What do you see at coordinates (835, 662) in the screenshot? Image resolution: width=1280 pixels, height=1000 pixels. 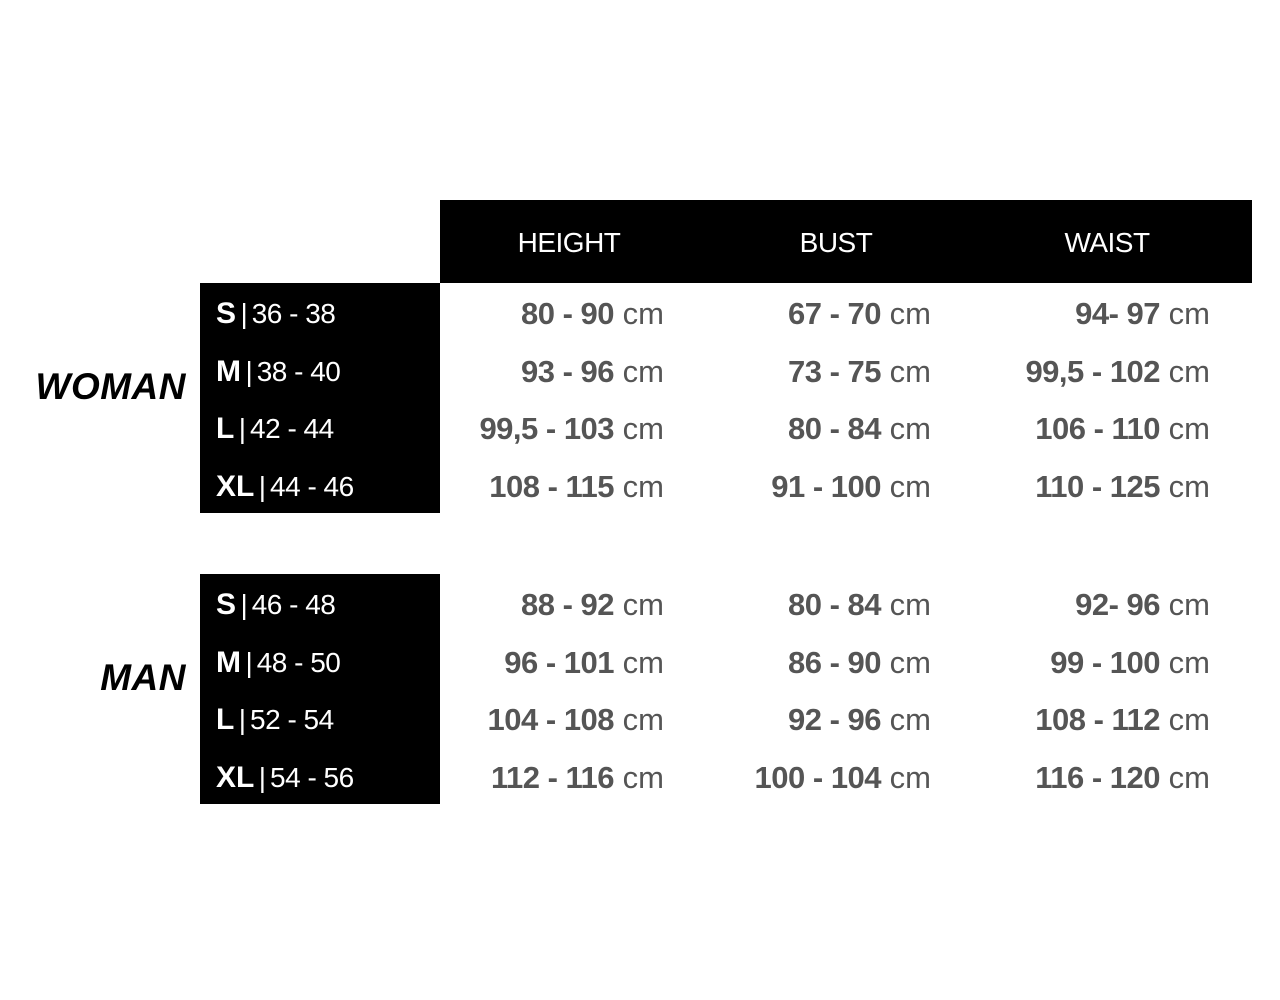 I see `measurement-value: 86 - 90` at bounding box center [835, 662].